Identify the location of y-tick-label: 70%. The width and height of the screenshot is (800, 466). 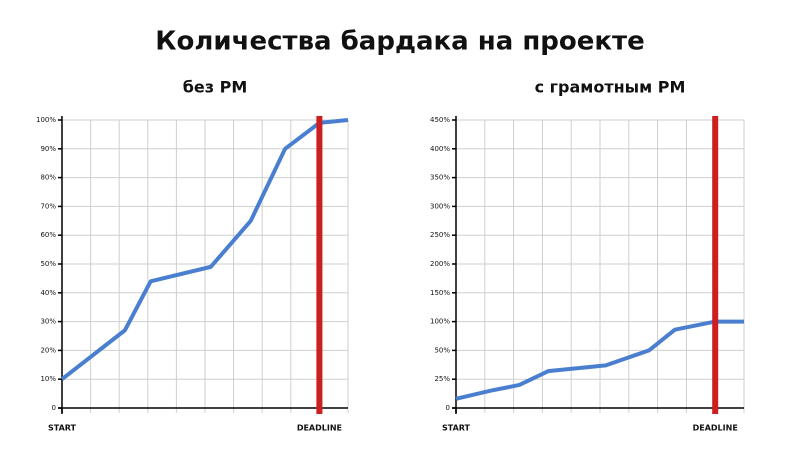
(48, 206).